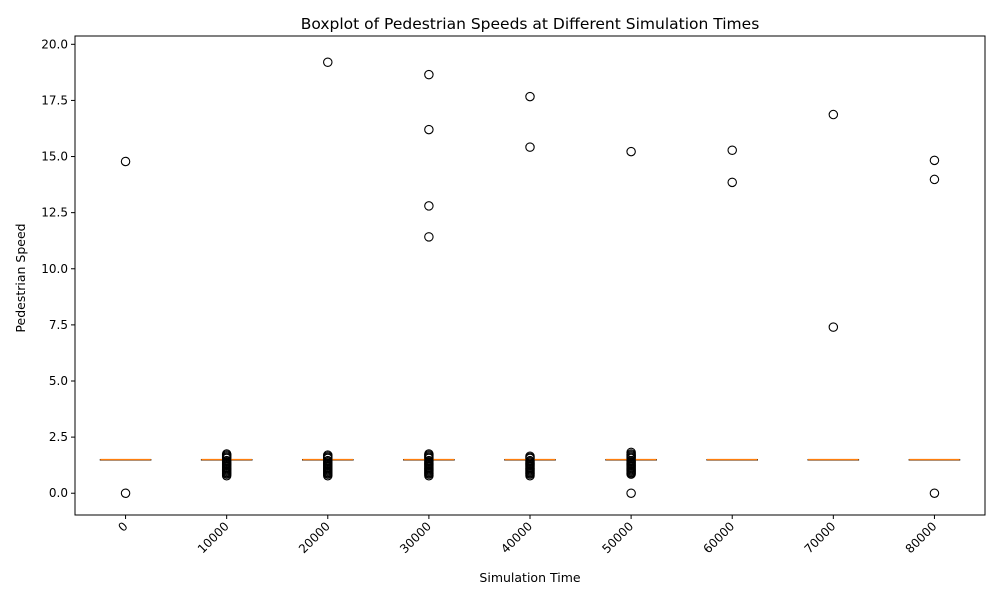 The image size is (1000, 600). I want to click on y-tick-label: 10.0, so click(54, 269).